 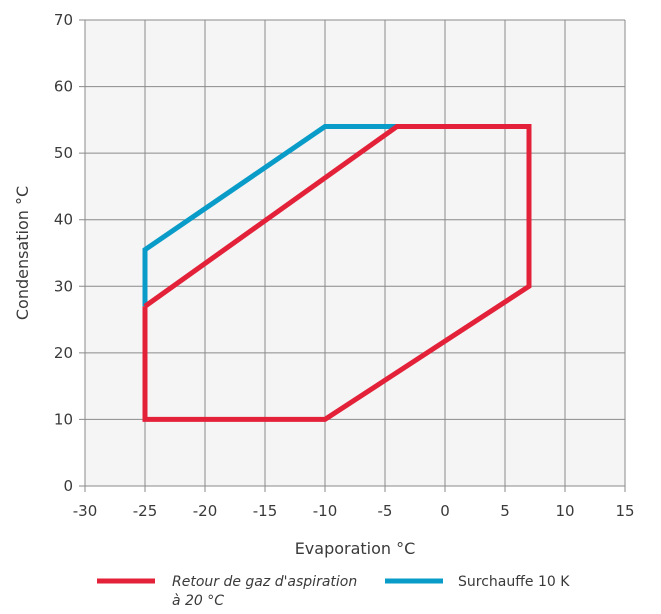 I want to click on y-tick-label: 20, so click(x=63, y=353).